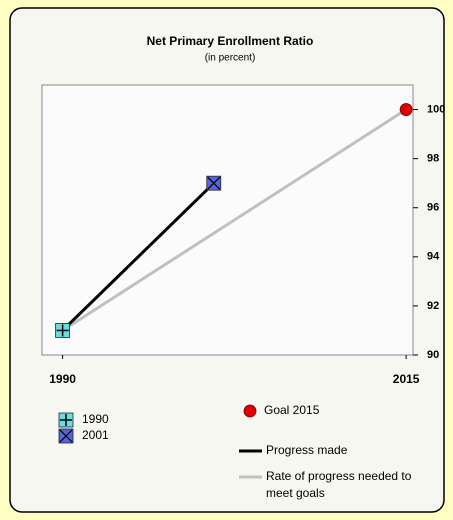 The width and height of the screenshot is (453, 520). Describe the element at coordinates (433, 306) in the screenshot. I see `y-tick-label: 92` at that location.